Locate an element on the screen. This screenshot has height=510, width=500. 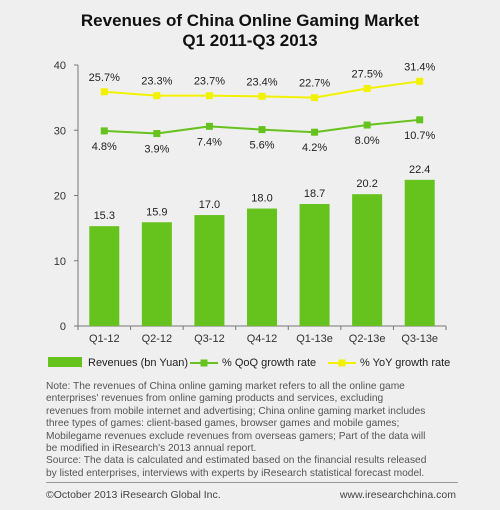
yoy-growth-label: 25.7% is located at coordinates (104, 78).